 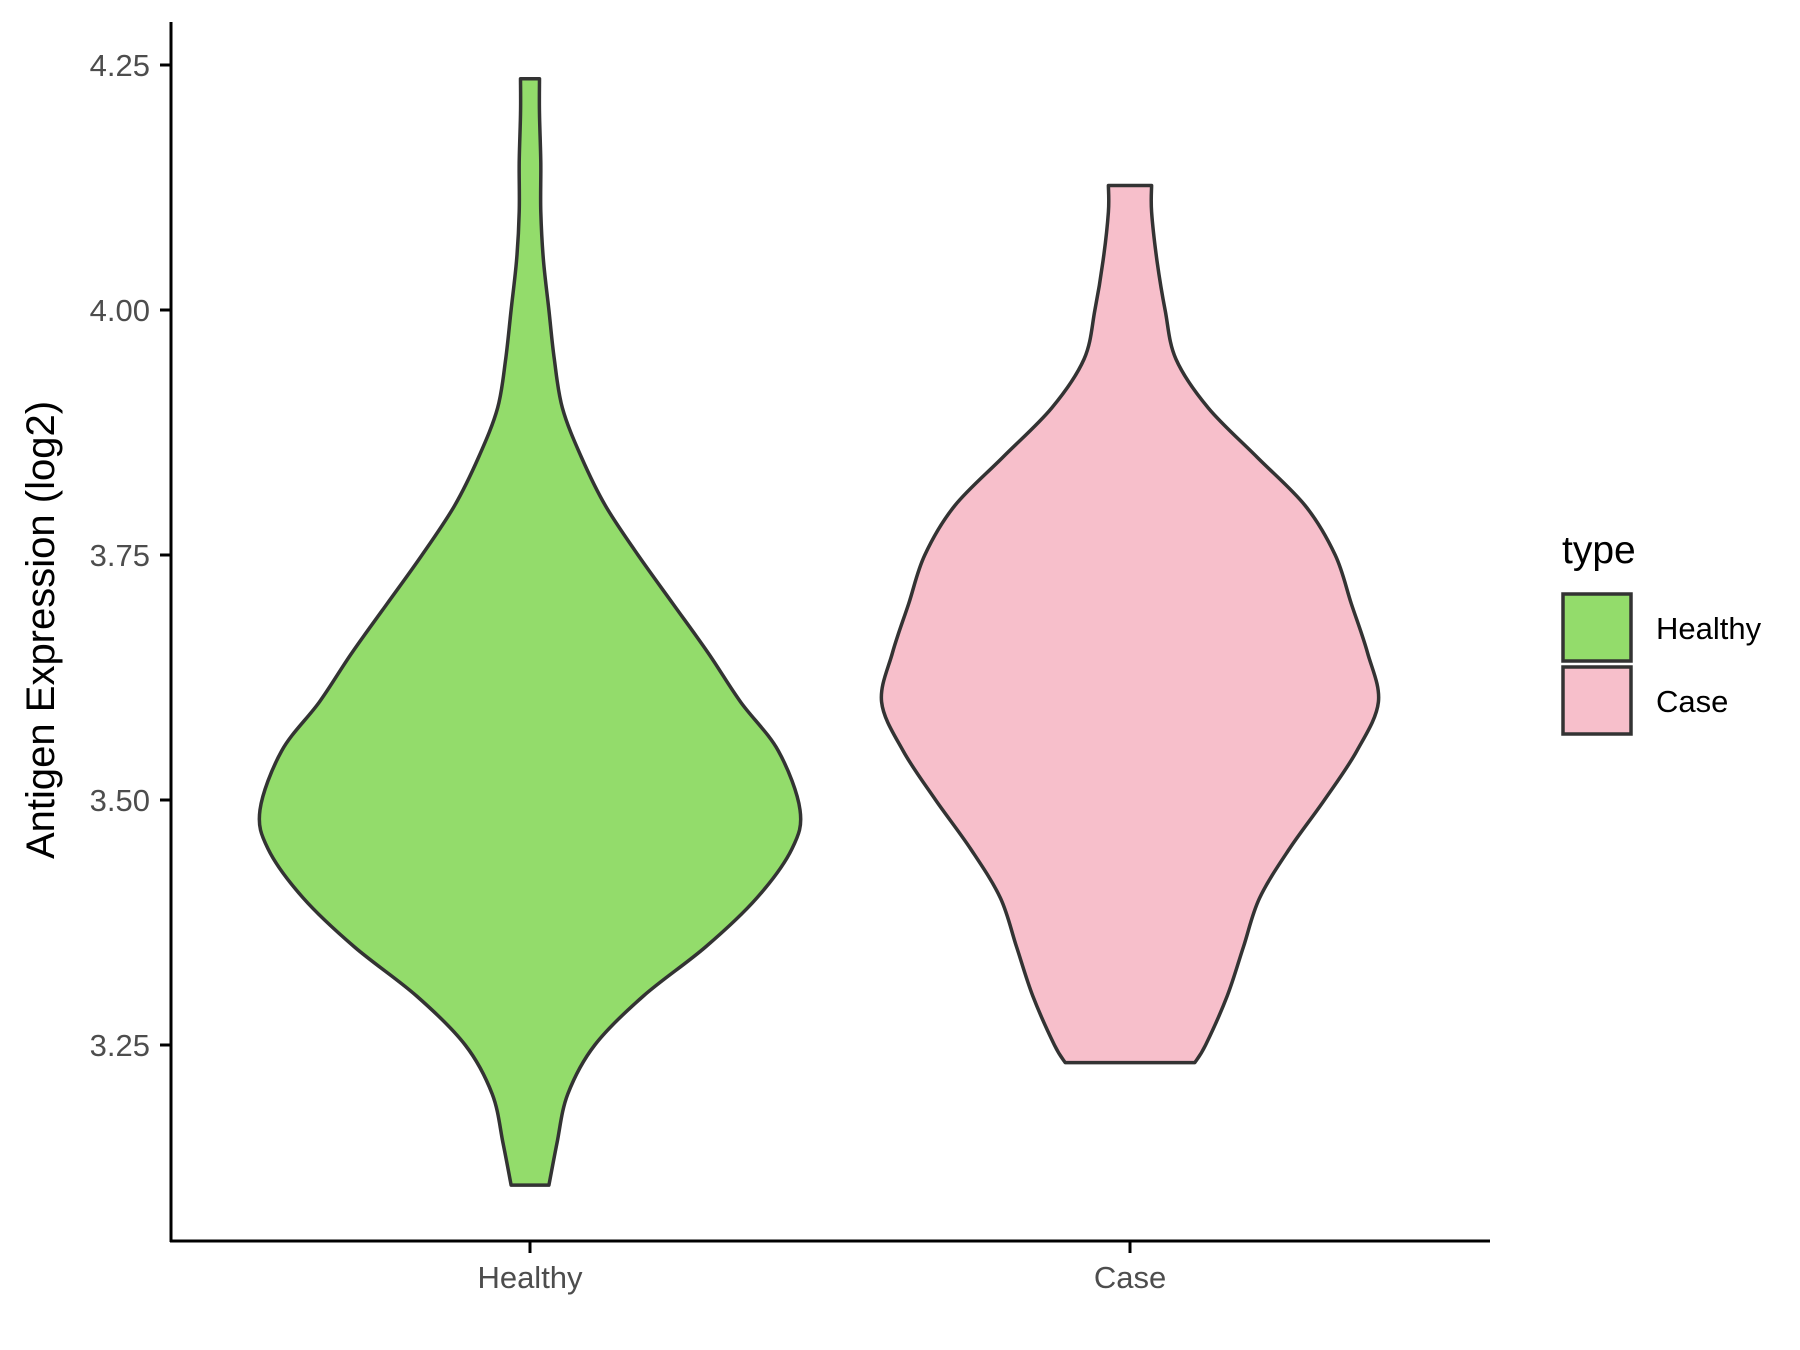 What do you see at coordinates (120, 65) in the screenshot?
I see `y-tick-label: 4.25` at bounding box center [120, 65].